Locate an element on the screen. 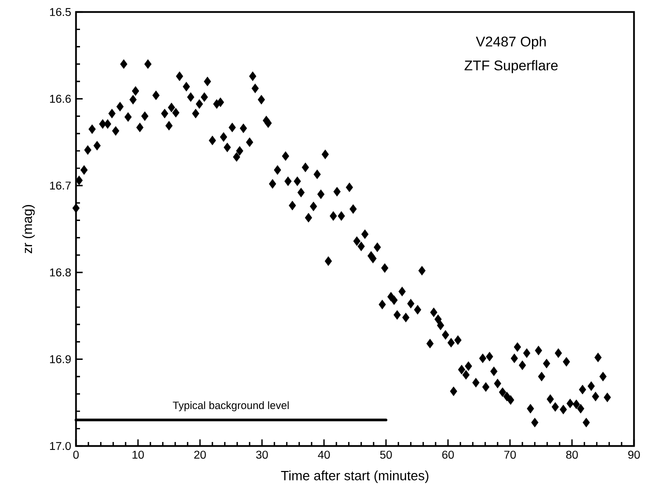 The width and height of the screenshot is (654, 499). y-tick-label: 16.5 is located at coordinates (60, 12).